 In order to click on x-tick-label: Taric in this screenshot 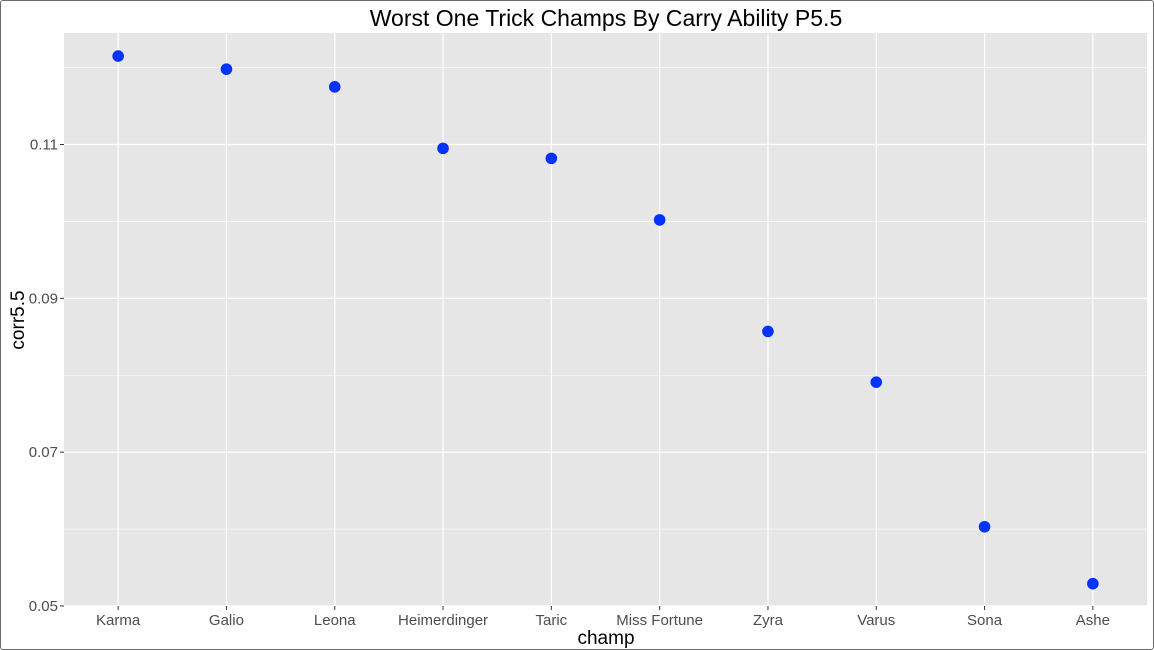, I will do `click(552, 620)`.